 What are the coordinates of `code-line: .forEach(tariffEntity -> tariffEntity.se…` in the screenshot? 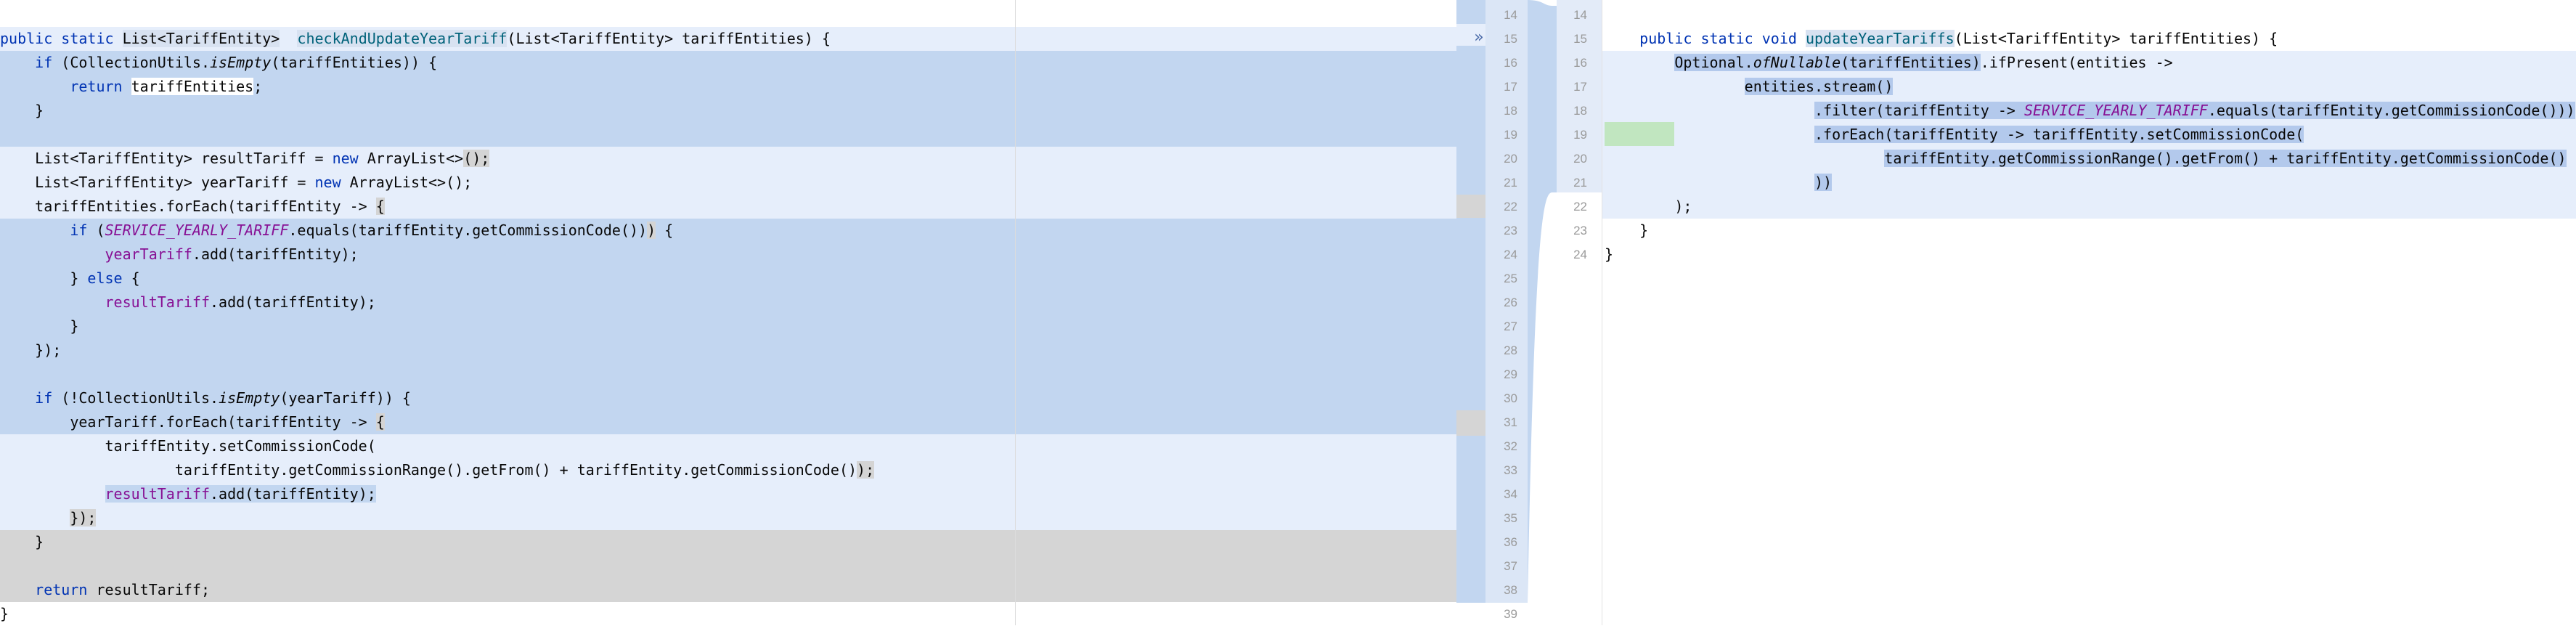 It's located at (2089, 135).